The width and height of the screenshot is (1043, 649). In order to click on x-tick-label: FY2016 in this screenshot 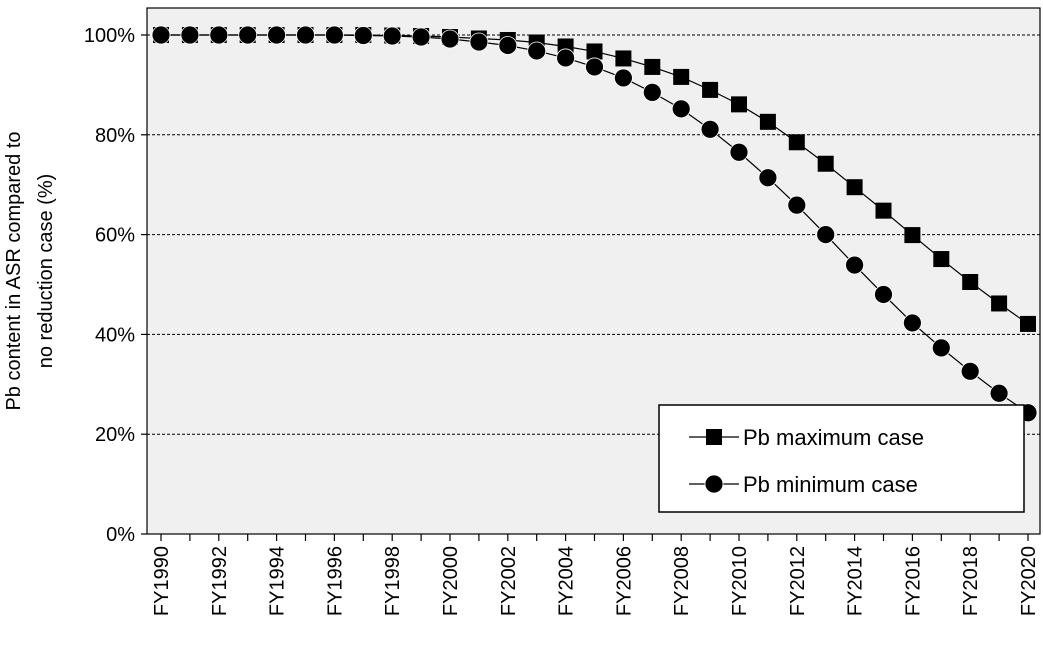, I will do `click(913, 581)`.